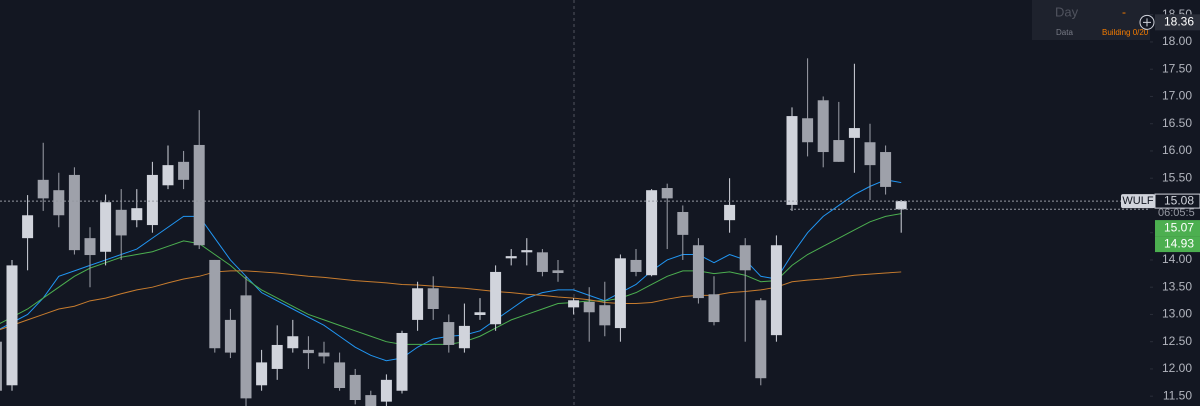 The width and height of the screenshot is (1200, 406). What do you see at coordinates (1177, 286) in the screenshot?
I see `y-tick-label: 13.50` at bounding box center [1177, 286].